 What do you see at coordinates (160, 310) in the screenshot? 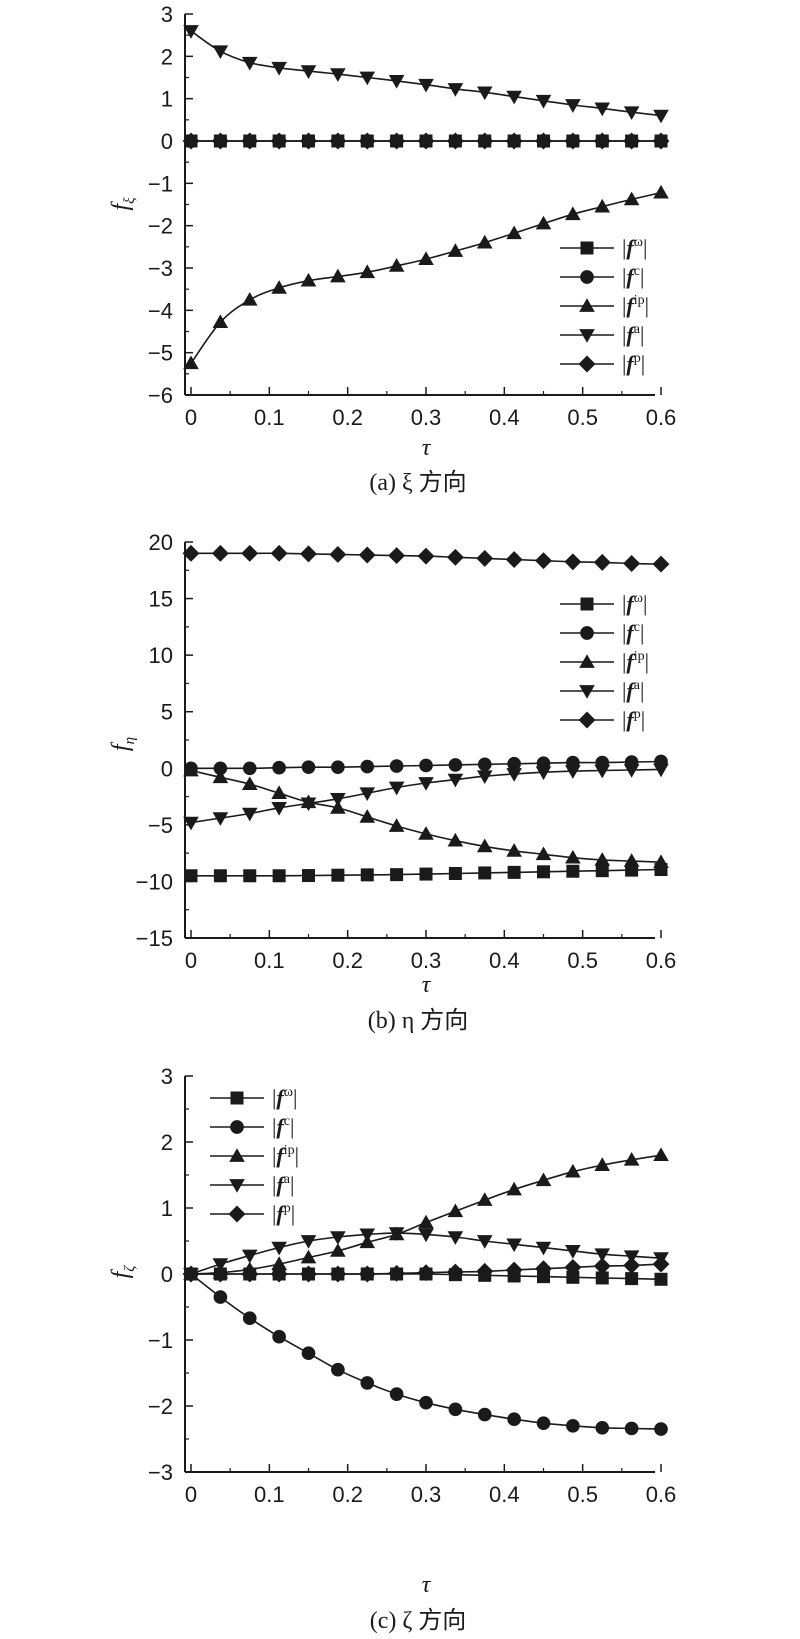
I see `y-tick-label: −4` at bounding box center [160, 310].